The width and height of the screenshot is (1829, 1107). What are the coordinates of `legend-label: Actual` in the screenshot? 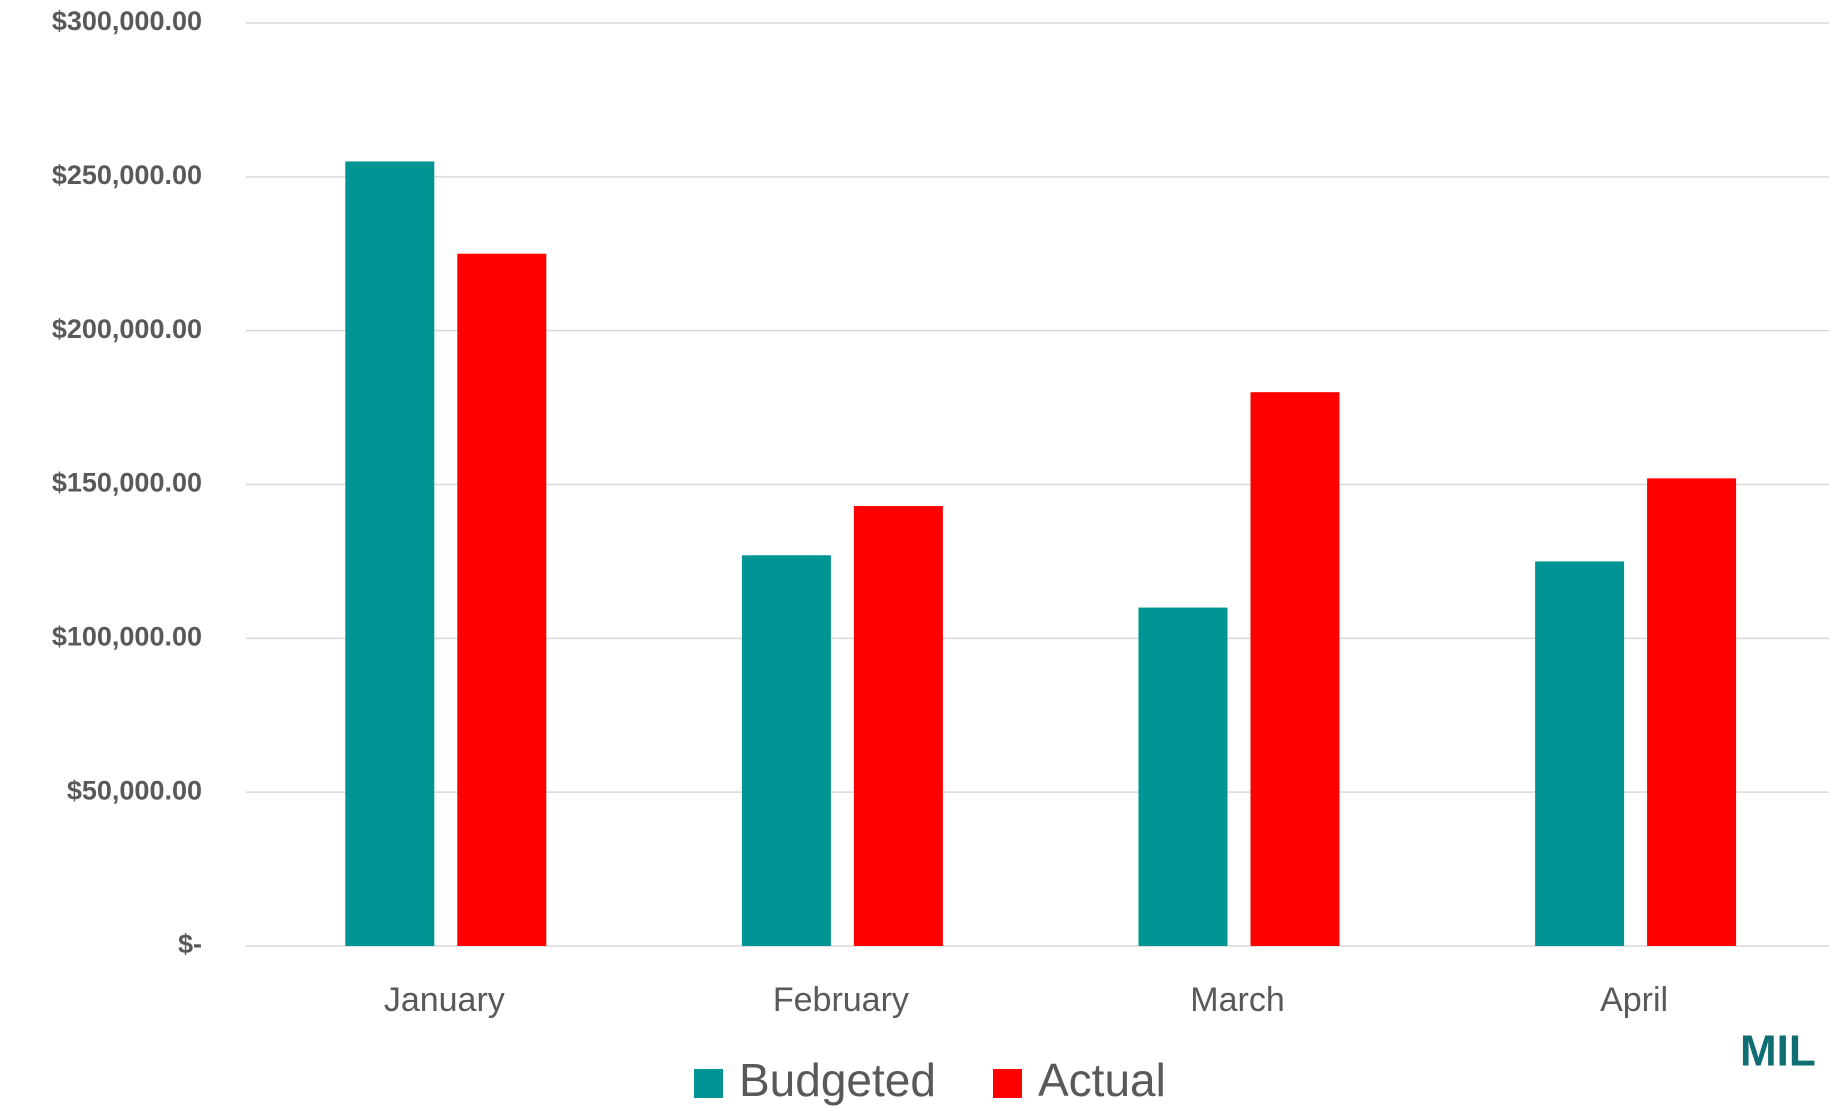 It's located at (1102, 1080).